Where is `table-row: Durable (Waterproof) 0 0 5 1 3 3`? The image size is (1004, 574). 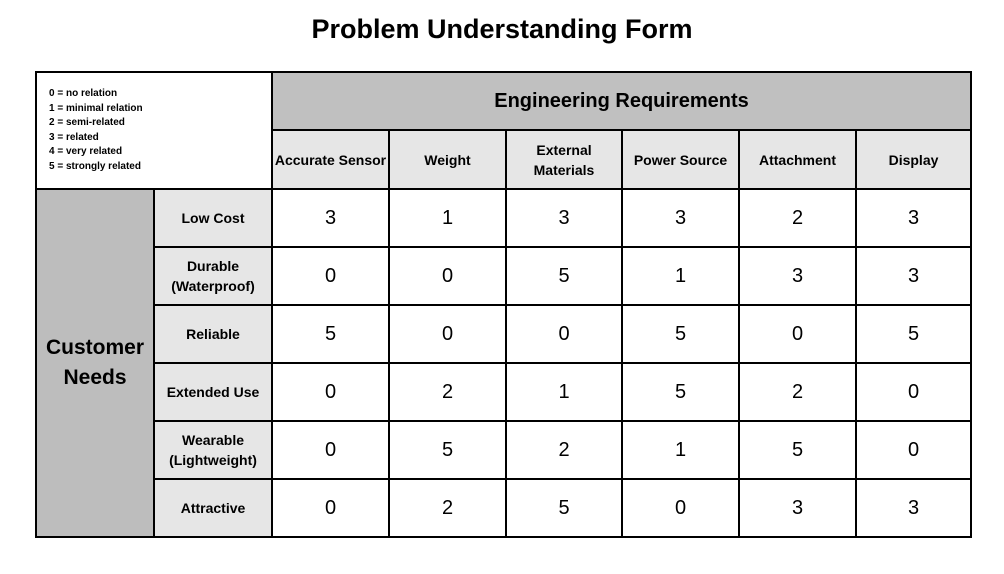 table-row: Durable (Waterproof) 0 0 5 1 3 3 is located at coordinates (504, 276).